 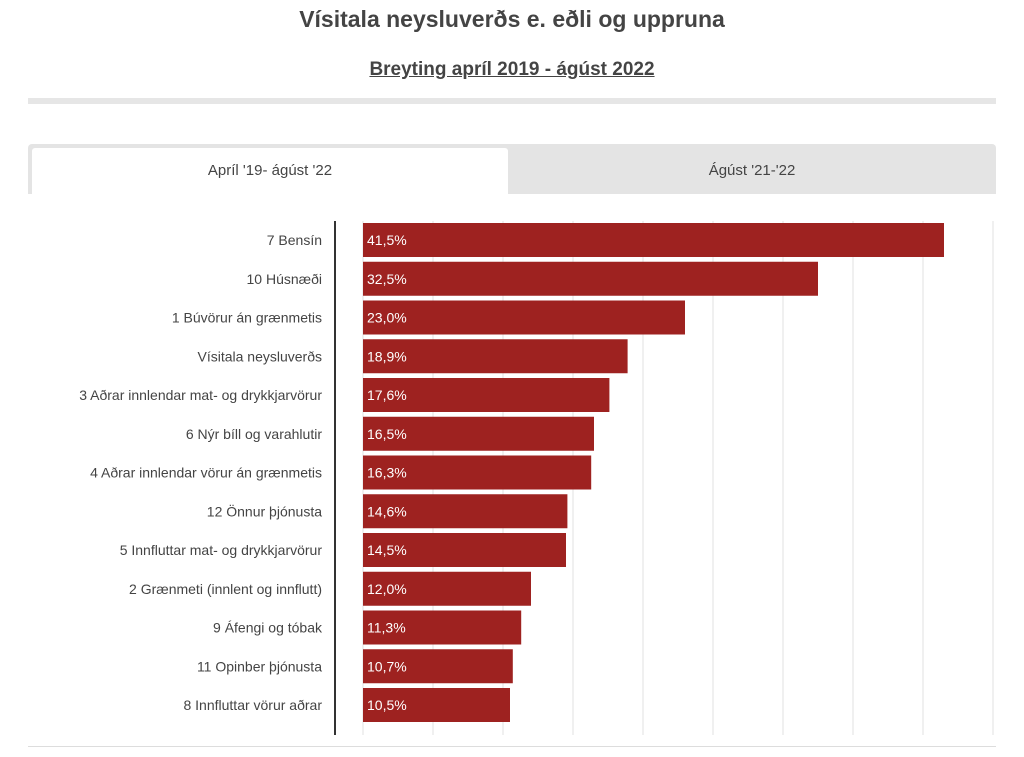 What do you see at coordinates (752, 170) in the screenshot?
I see `tab-august-21-22: Ágúst '21-'22` at bounding box center [752, 170].